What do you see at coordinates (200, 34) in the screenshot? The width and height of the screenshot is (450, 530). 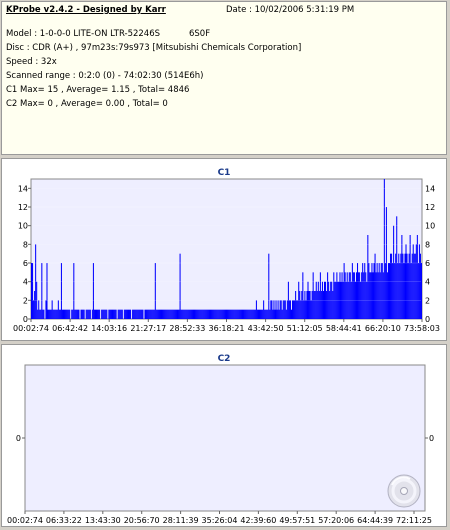 I see `firmware-text: 6S0F` at bounding box center [200, 34].